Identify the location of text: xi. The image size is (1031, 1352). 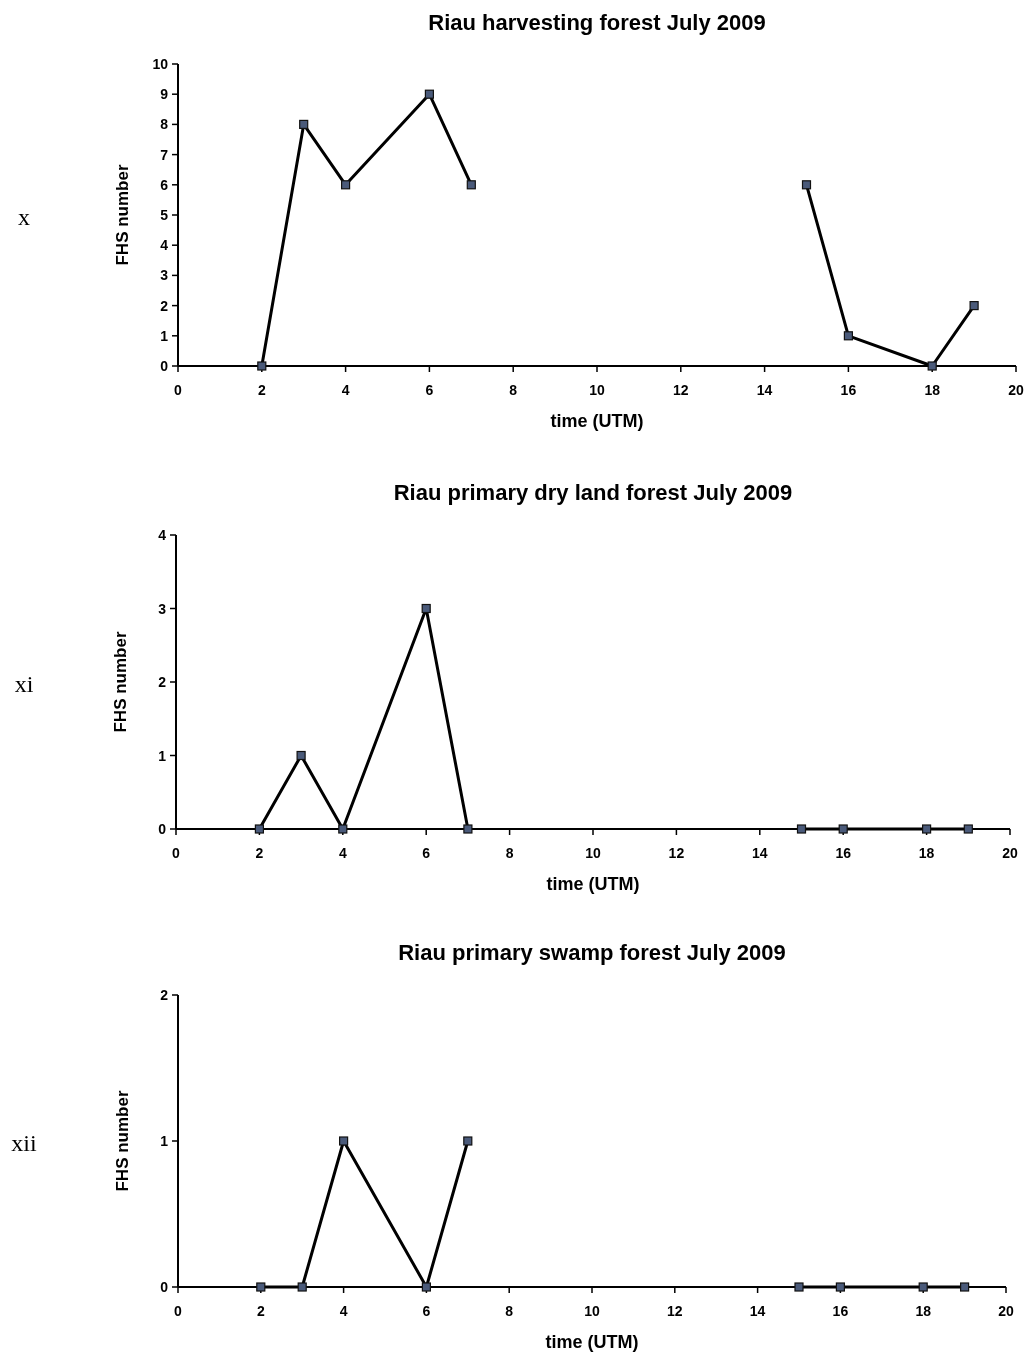
(24, 684).